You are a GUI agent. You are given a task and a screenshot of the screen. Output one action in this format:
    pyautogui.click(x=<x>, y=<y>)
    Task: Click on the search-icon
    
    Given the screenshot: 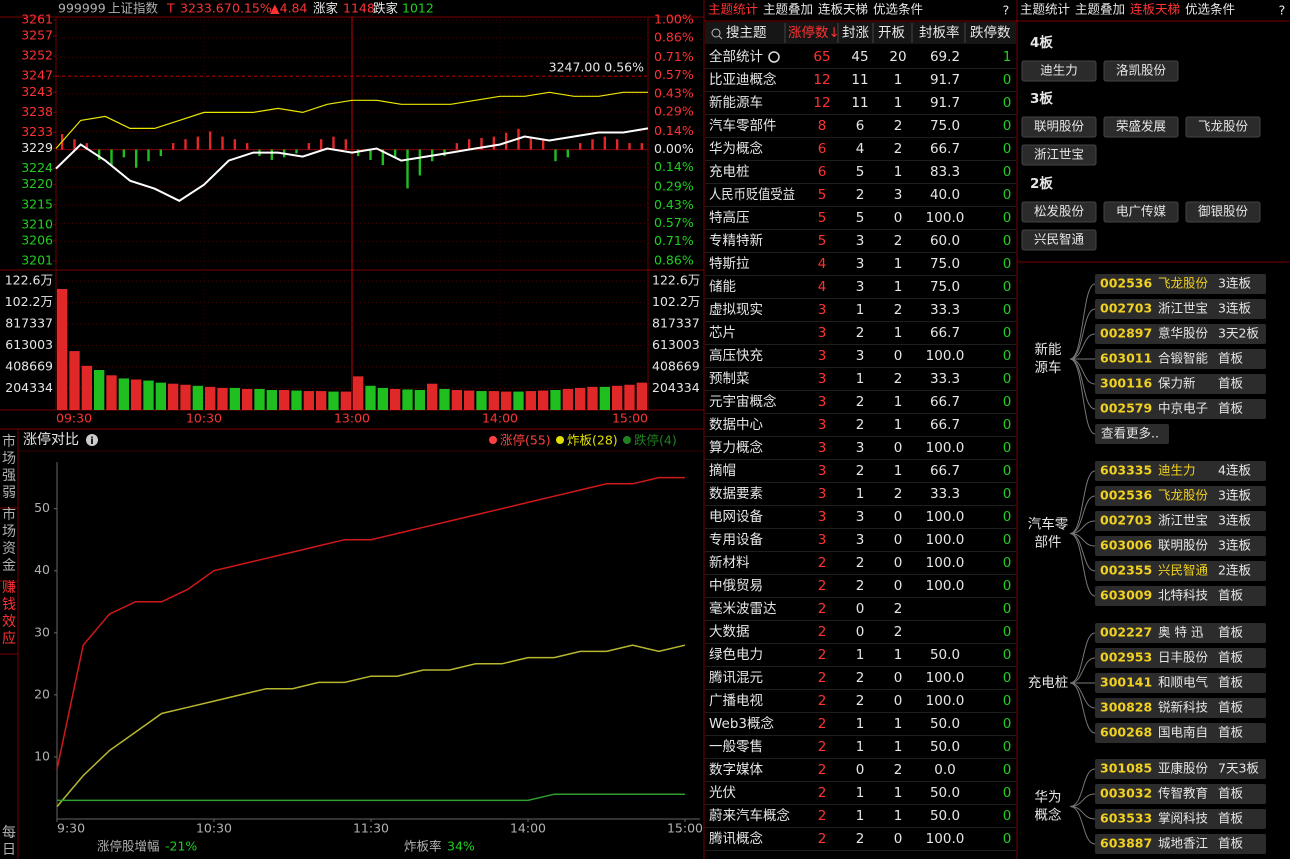 What is the action you would take?
    pyautogui.click(x=716, y=33)
    